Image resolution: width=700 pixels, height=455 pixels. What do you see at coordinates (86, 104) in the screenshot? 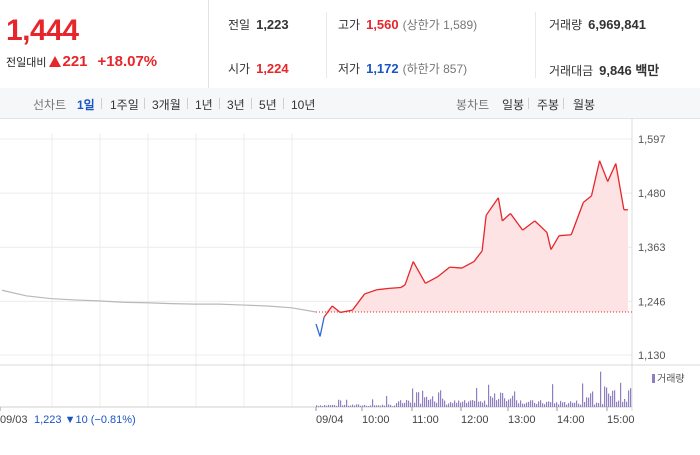
I see `period-1d: 1일` at bounding box center [86, 104].